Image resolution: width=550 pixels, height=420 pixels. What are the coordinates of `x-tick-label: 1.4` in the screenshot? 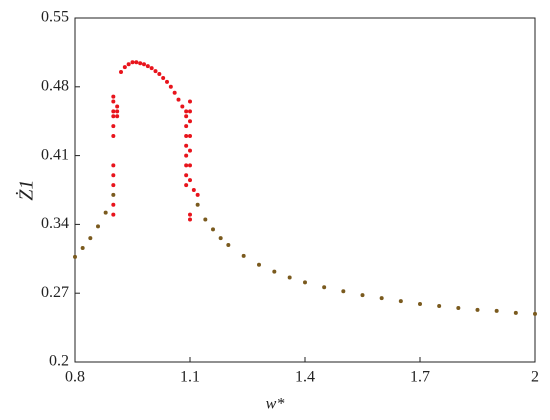 It's located at (305, 377).